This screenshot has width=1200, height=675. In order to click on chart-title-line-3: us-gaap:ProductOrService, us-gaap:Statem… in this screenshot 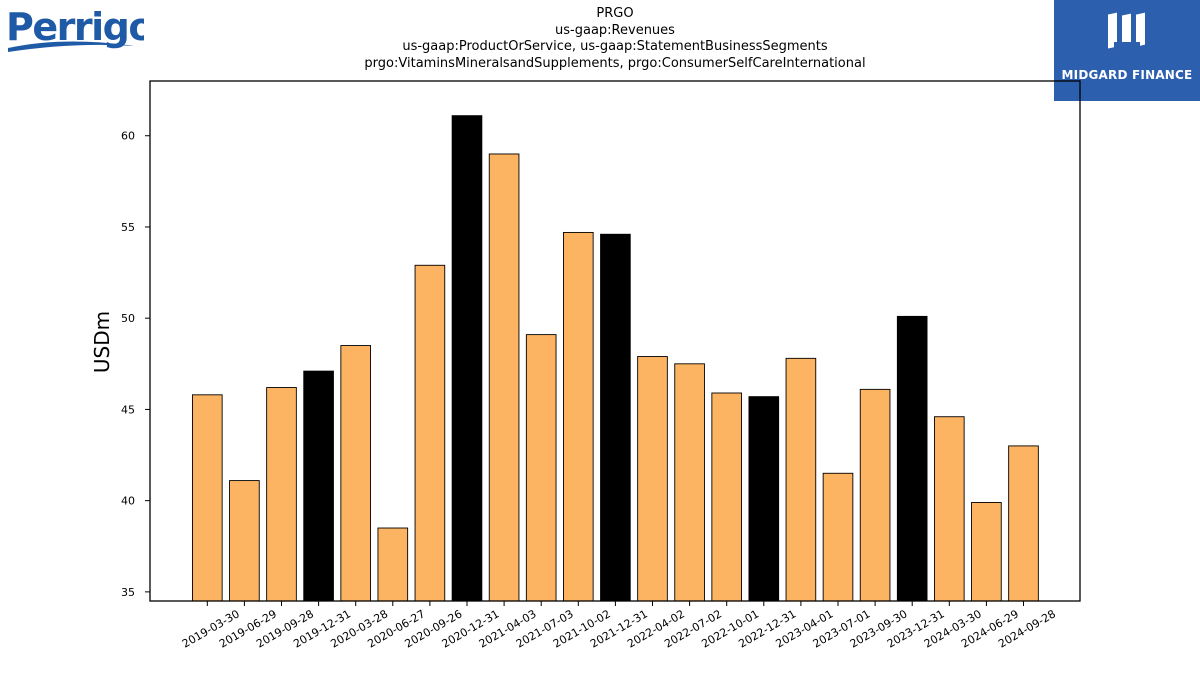, I will do `click(615, 46)`.